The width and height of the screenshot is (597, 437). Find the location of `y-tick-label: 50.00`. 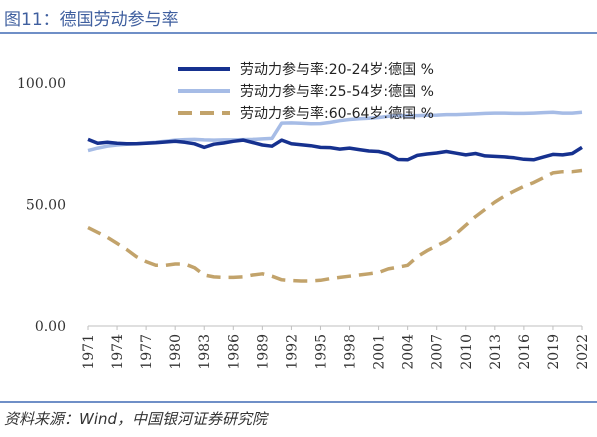

y-tick-label: 50.00 is located at coordinates (46, 206).